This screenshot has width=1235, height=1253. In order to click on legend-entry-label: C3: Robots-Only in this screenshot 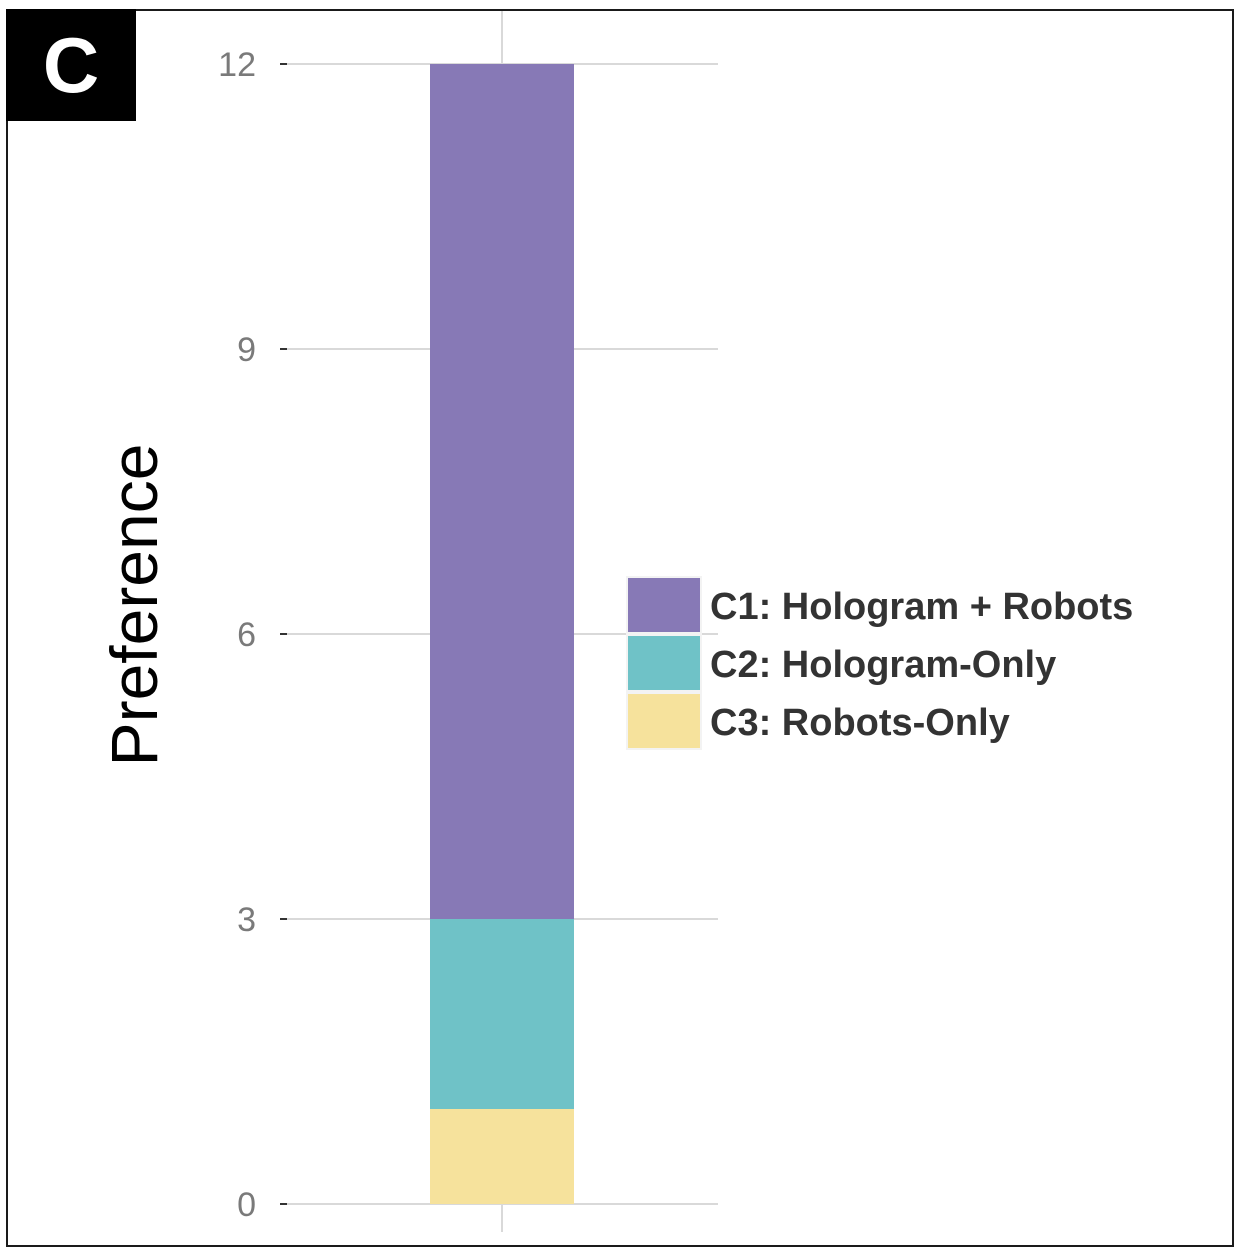, I will do `click(860, 723)`.